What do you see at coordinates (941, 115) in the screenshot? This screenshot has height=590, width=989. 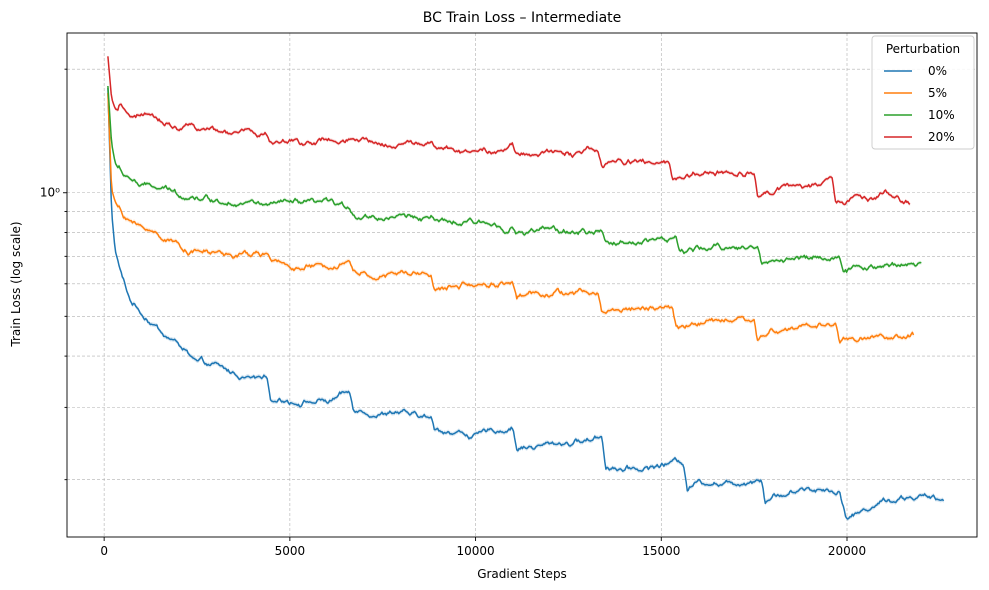 I see `legend-label: 10%` at bounding box center [941, 115].